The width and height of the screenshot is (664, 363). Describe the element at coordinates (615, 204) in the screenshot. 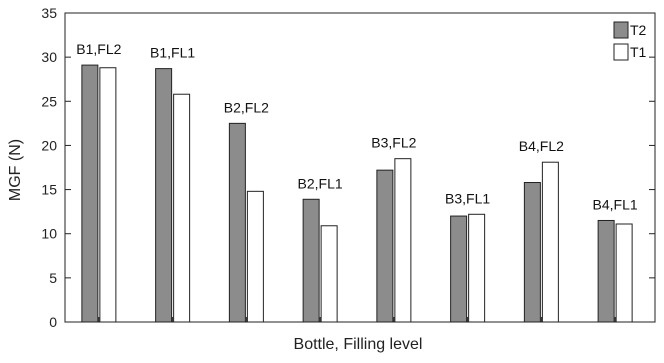

I see `category-label: B4,FL1` at that location.